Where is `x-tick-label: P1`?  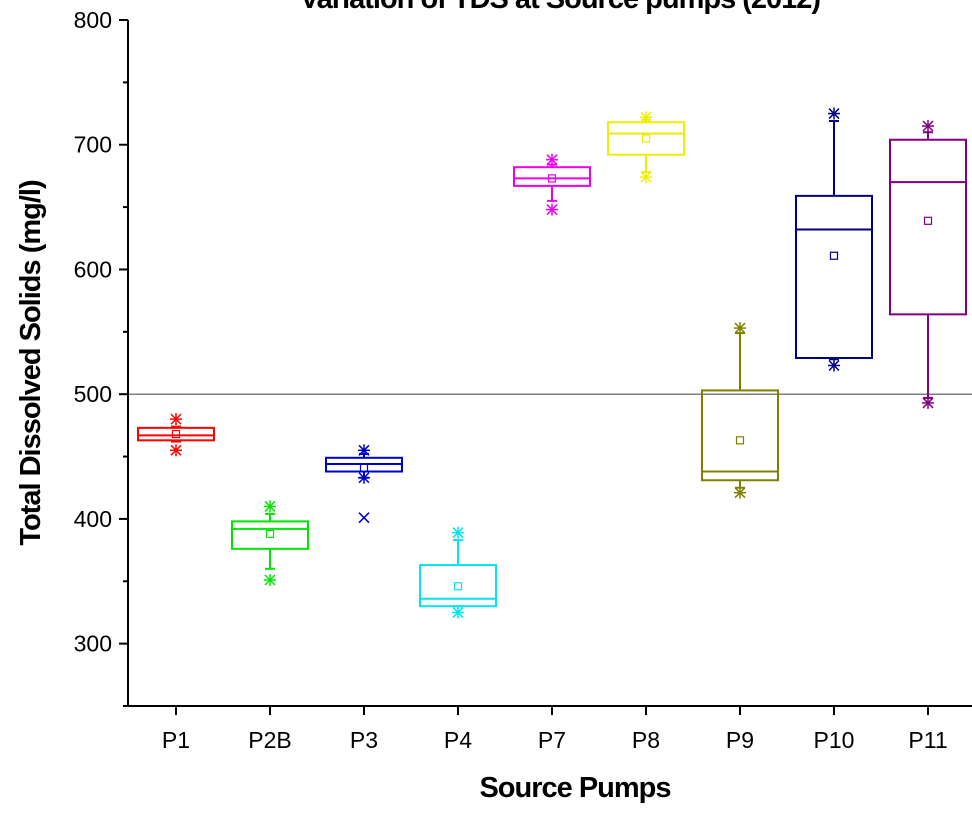
x-tick-label: P1 is located at coordinates (176, 740).